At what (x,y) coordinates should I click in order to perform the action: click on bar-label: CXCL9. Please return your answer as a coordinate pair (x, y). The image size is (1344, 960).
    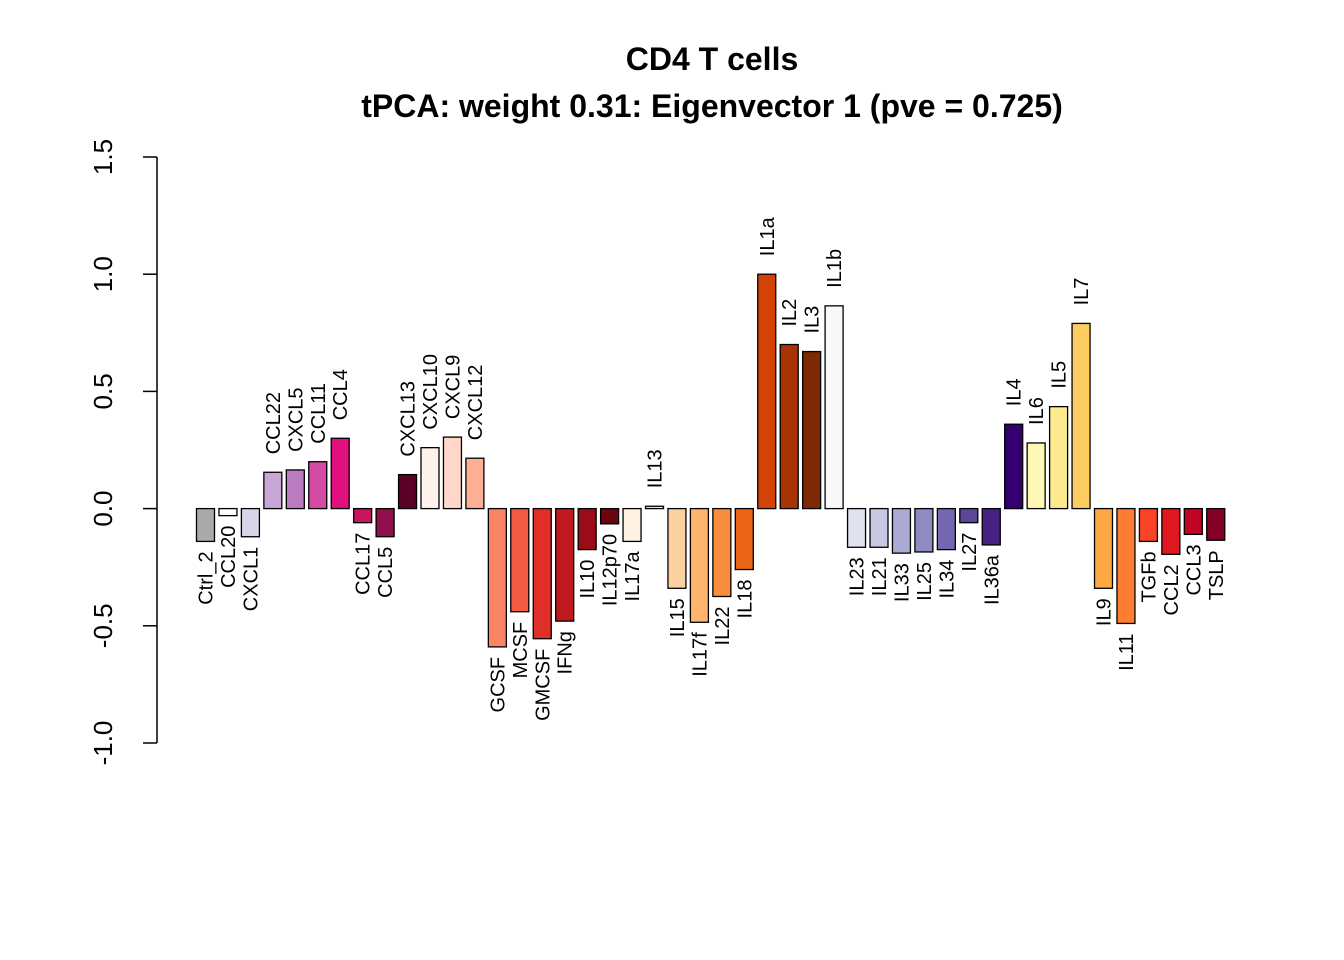
    Looking at the image, I should click on (453, 387).